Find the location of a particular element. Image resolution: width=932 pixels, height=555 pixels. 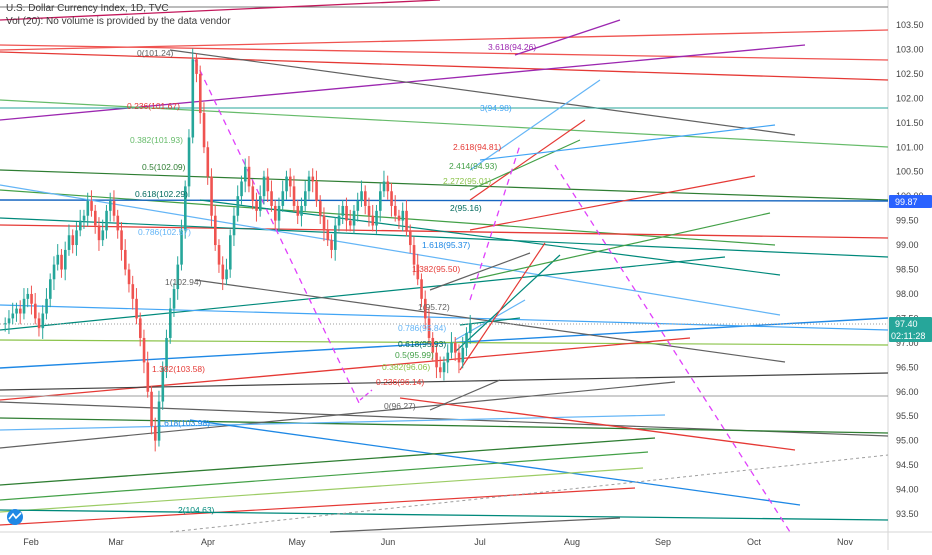

time-axis: Feb Mar Apr May Jun Jul Aug Sep Oct Nov is located at coordinates (438, 542).